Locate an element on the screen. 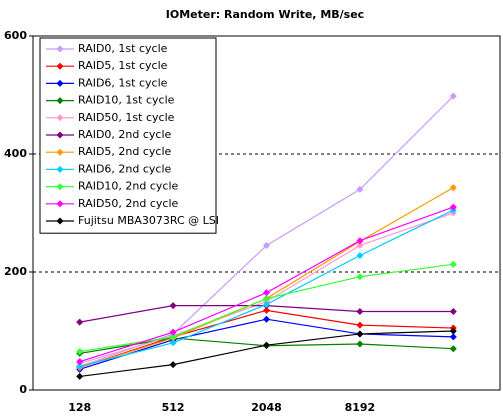  y-tick-label: 200 is located at coordinates (15, 271).